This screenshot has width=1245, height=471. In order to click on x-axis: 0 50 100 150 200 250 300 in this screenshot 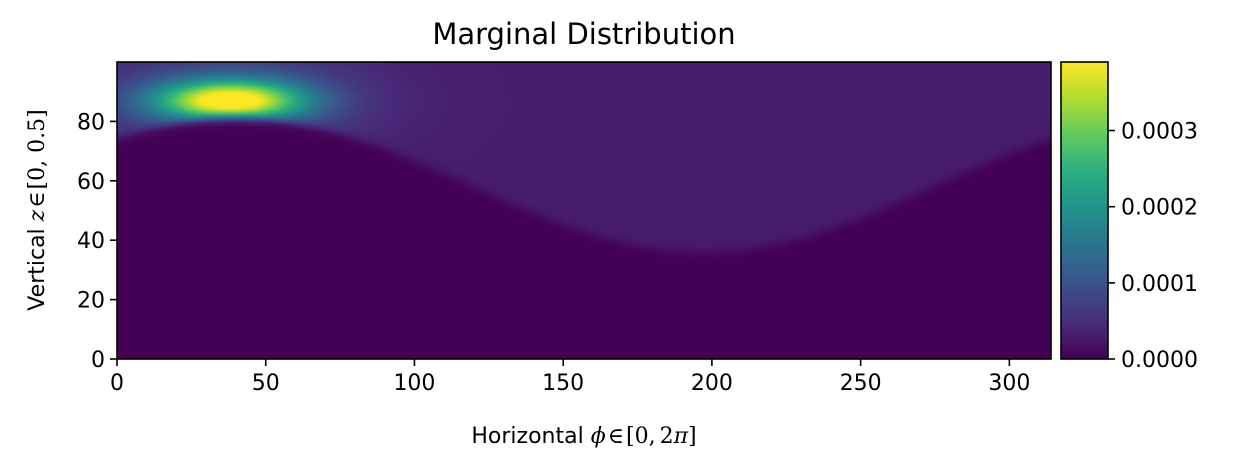, I will do `click(570, 377)`.